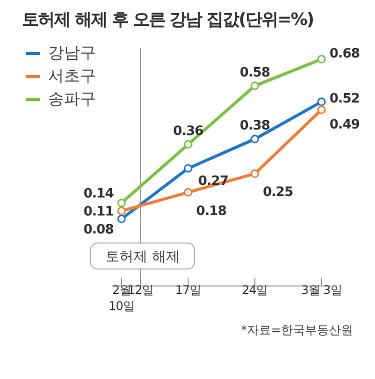 The width and height of the screenshot is (375, 379). Describe the element at coordinates (72, 99) in the screenshot. I see `legend-label: 송파구` at that location.